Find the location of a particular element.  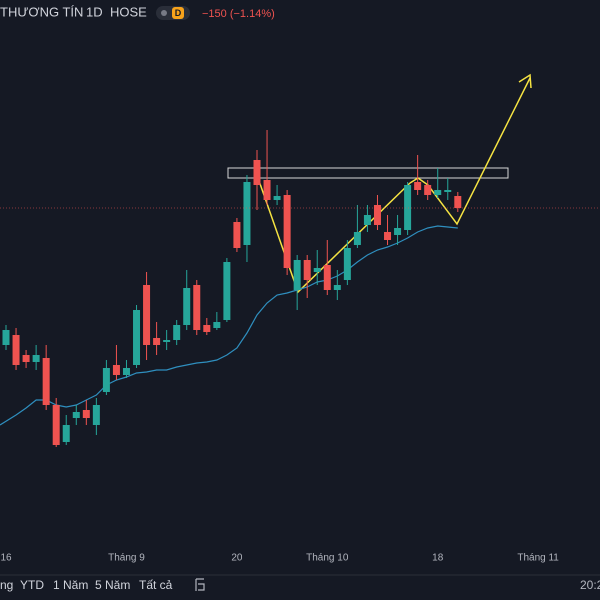

exchange: HOSE is located at coordinates (128, 11).